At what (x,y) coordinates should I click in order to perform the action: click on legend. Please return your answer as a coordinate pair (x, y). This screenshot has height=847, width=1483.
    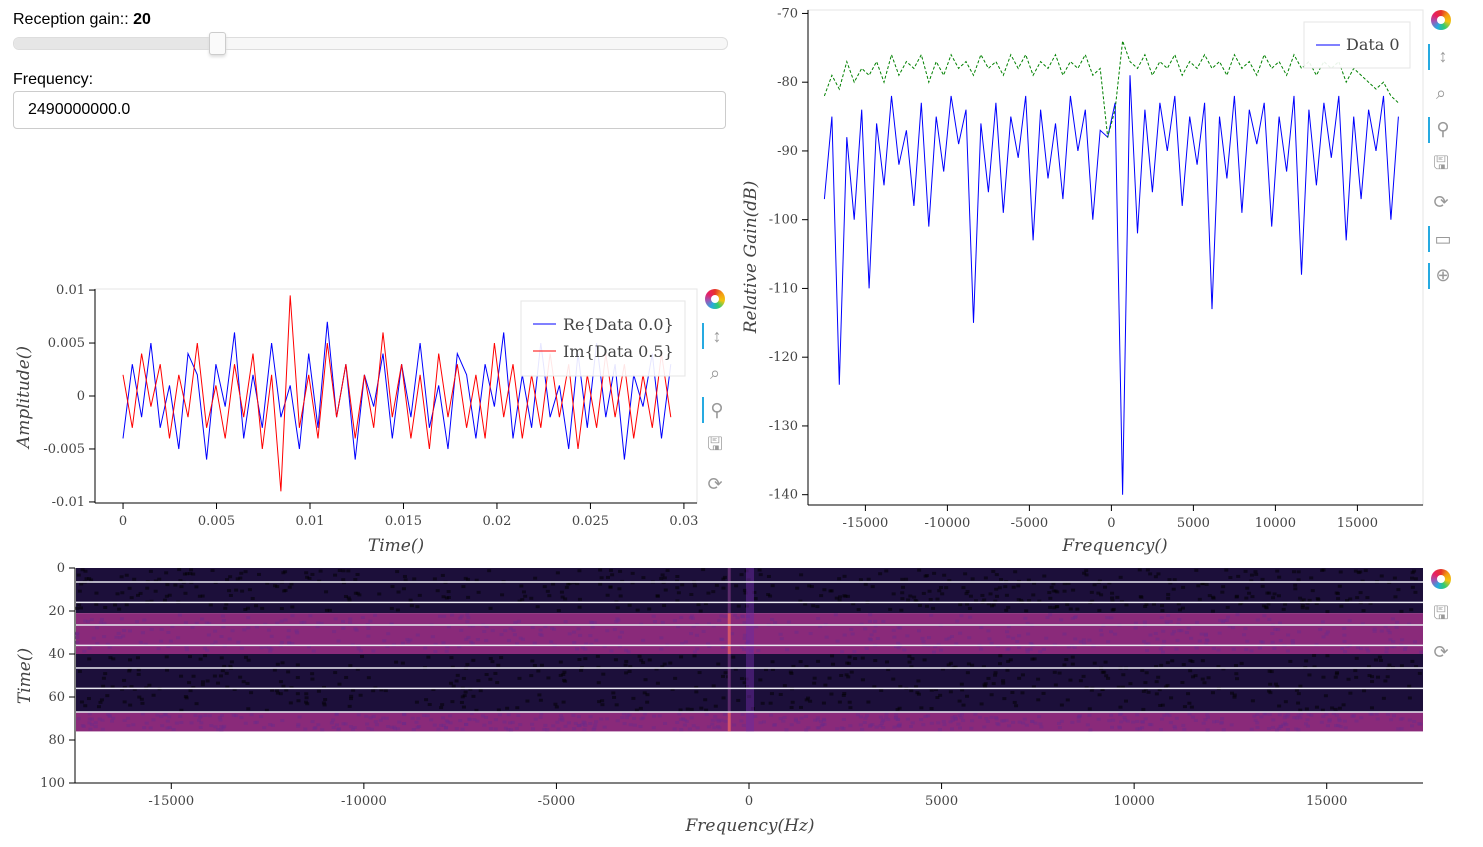
    Looking at the image, I should click on (603, 338).